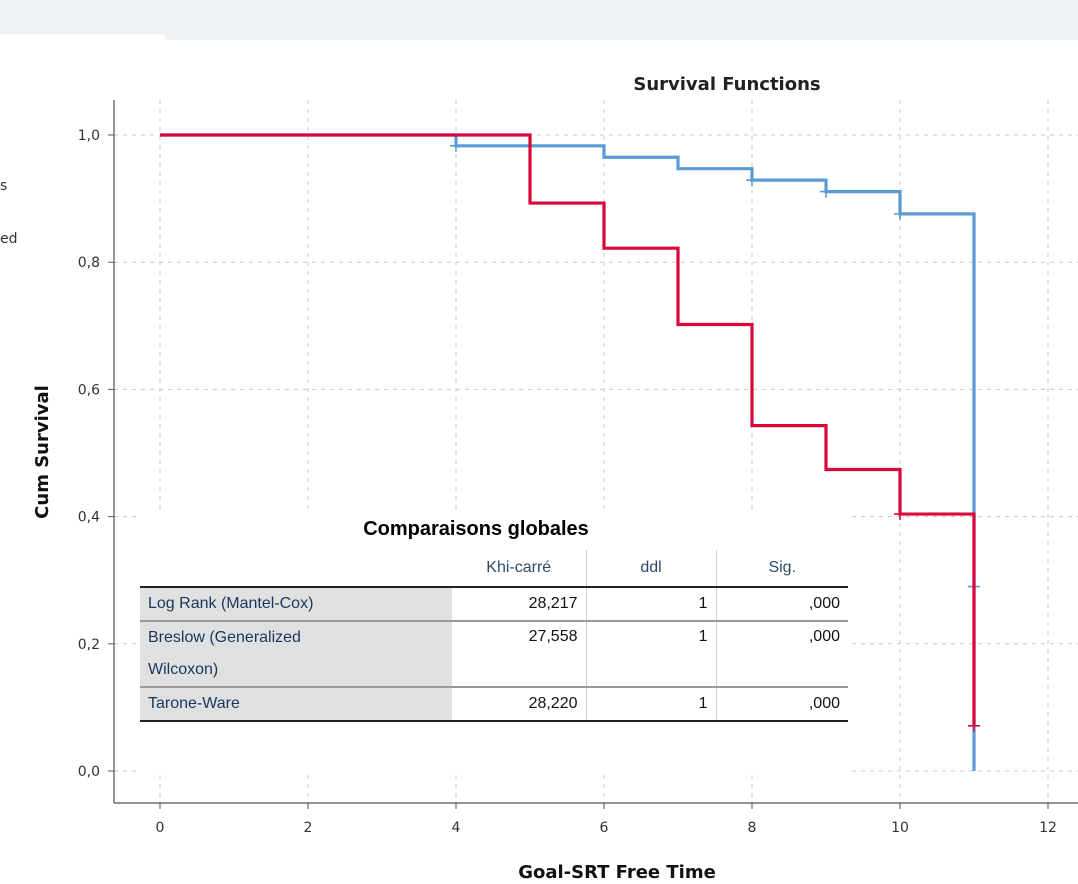 Image resolution: width=1078 pixels, height=884 pixels. I want to click on x-tick-label: 8, so click(752, 828).